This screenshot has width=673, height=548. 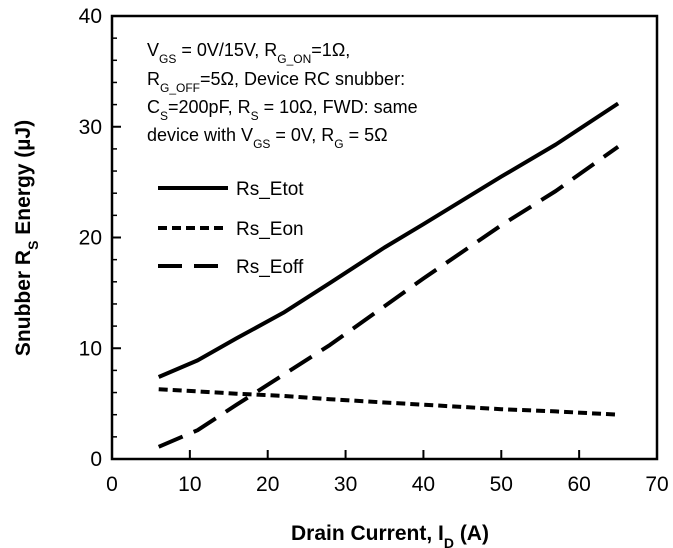 What do you see at coordinates (90, 348) in the screenshot?
I see `y-tick-label: 10` at bounding box center [90, 348].